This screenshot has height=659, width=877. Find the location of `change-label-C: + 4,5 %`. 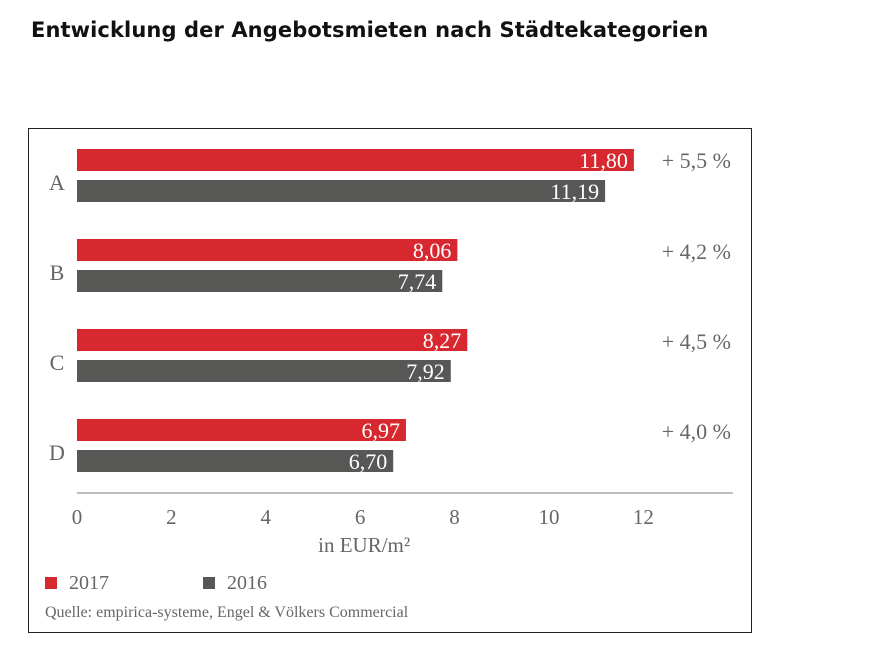

change-label-C: + 4,5 % is located at coordinates (696, 341).